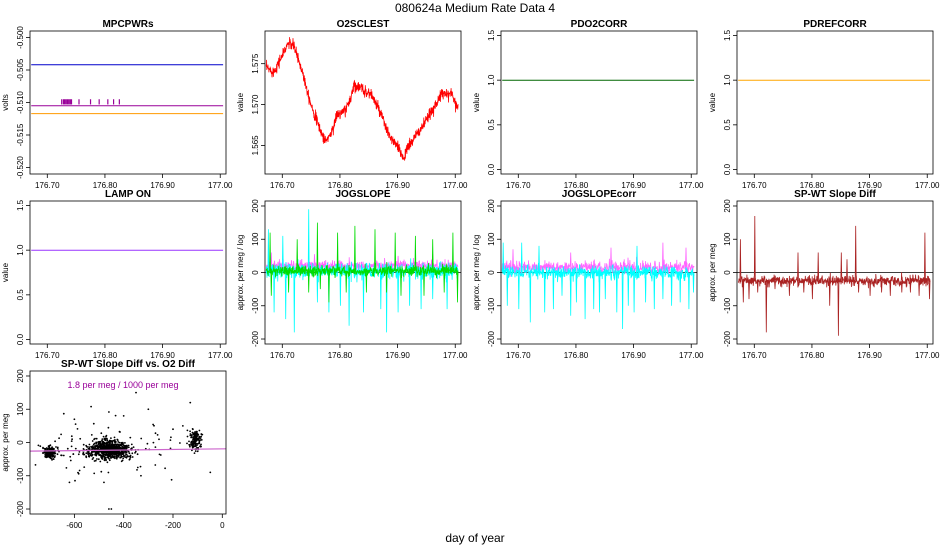 The image size is (950, 550). I want to click on x-tick-label: 0, so click(222, 525).